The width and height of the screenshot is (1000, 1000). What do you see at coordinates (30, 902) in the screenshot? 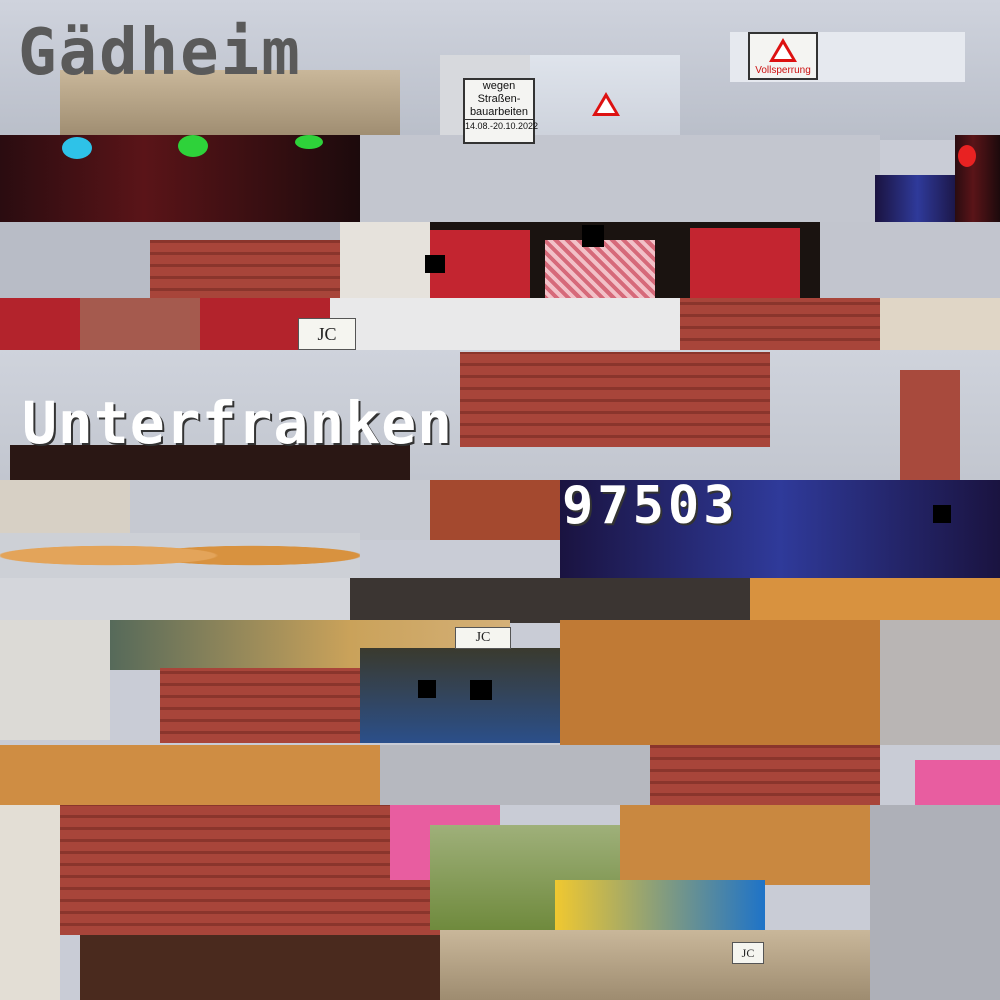
I see `house-wall-left` at bounding box center [30, 902].